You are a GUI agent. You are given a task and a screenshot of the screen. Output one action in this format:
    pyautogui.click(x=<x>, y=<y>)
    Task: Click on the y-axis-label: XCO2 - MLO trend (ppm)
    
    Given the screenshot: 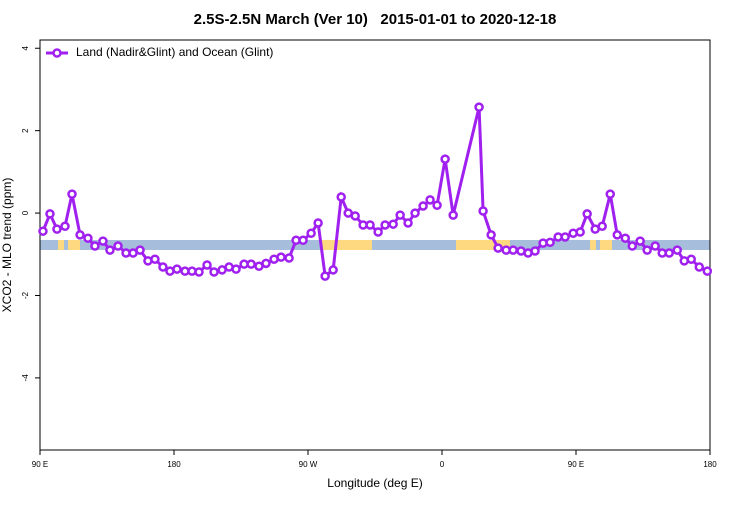 What is the action you would take?
    pyautogui.click(x=7, y=245)
    